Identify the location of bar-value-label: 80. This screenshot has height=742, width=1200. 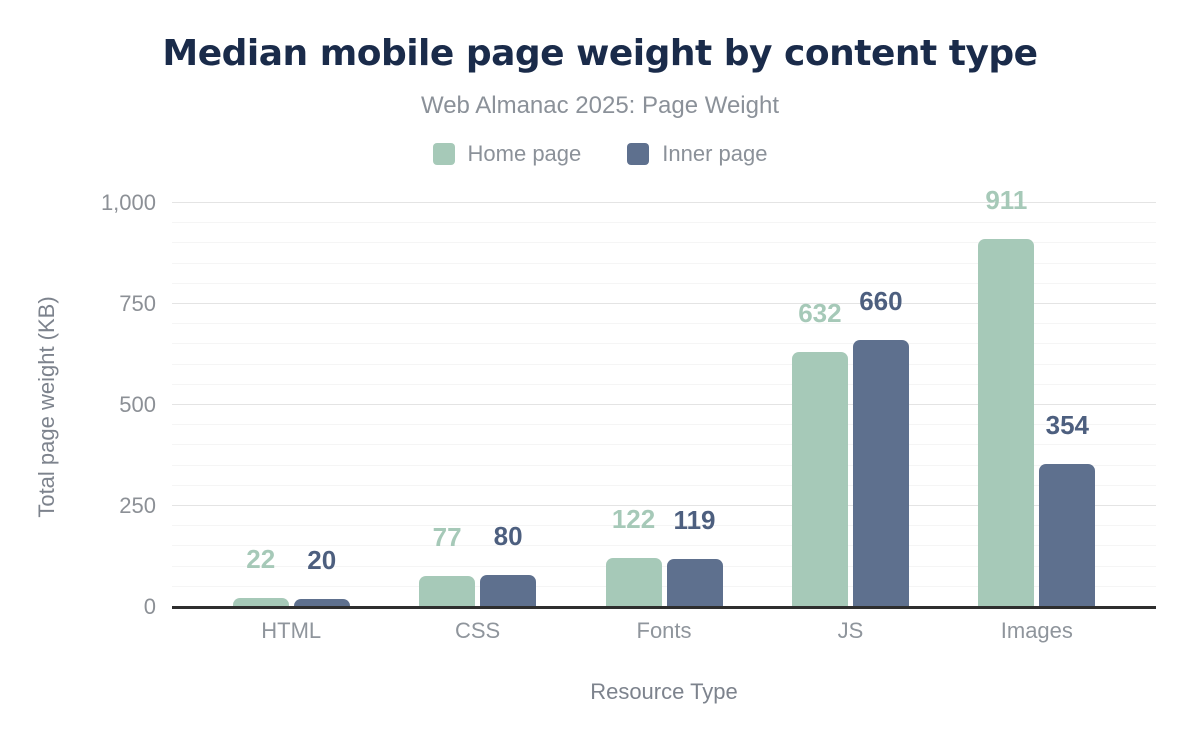
(508, 535).